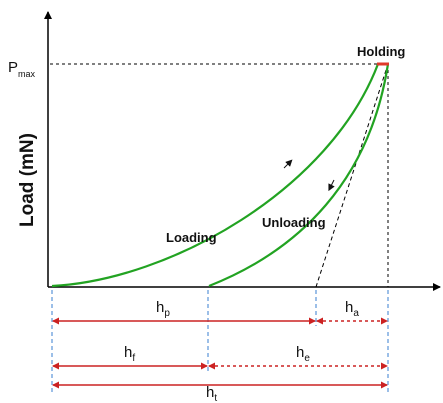  I want to click on he-sub: e, so click(307, 358).